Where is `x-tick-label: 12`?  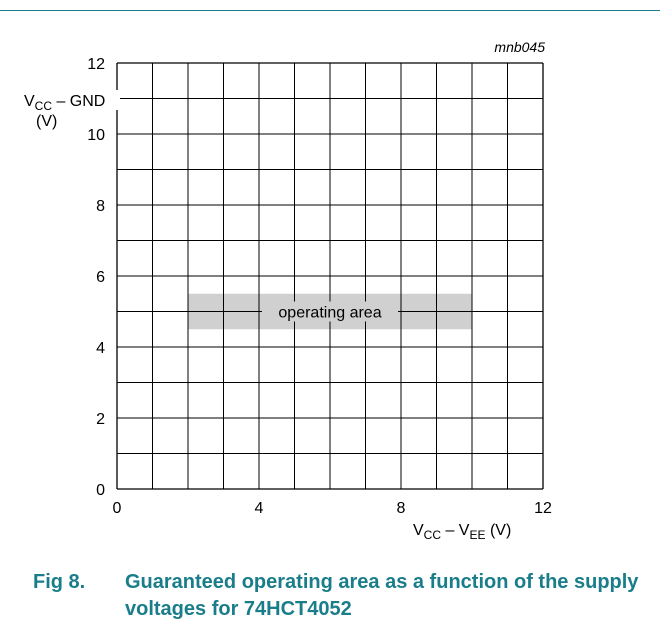 x-tick-label: 12 is located at coordinates (543, 508).